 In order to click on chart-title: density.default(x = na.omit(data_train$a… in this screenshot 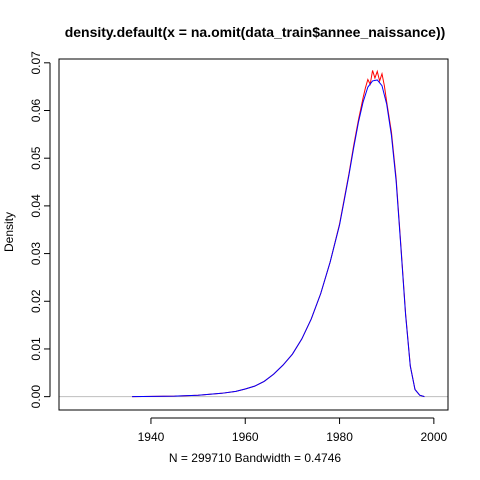, I will do `click(255, 32)`.